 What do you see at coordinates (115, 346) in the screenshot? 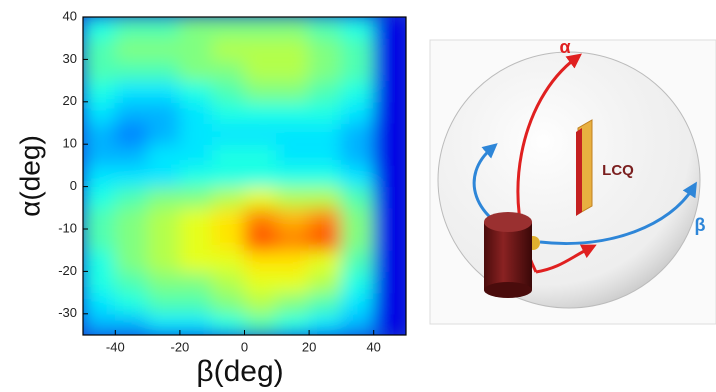
I see `x-tick-label: -40` at bounding box center [115, 346].